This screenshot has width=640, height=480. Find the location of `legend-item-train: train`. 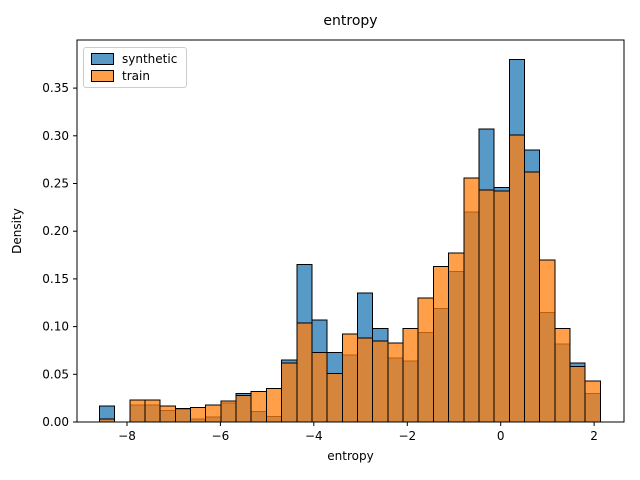

legend-item-train: train is located at coordinates (134, 76).